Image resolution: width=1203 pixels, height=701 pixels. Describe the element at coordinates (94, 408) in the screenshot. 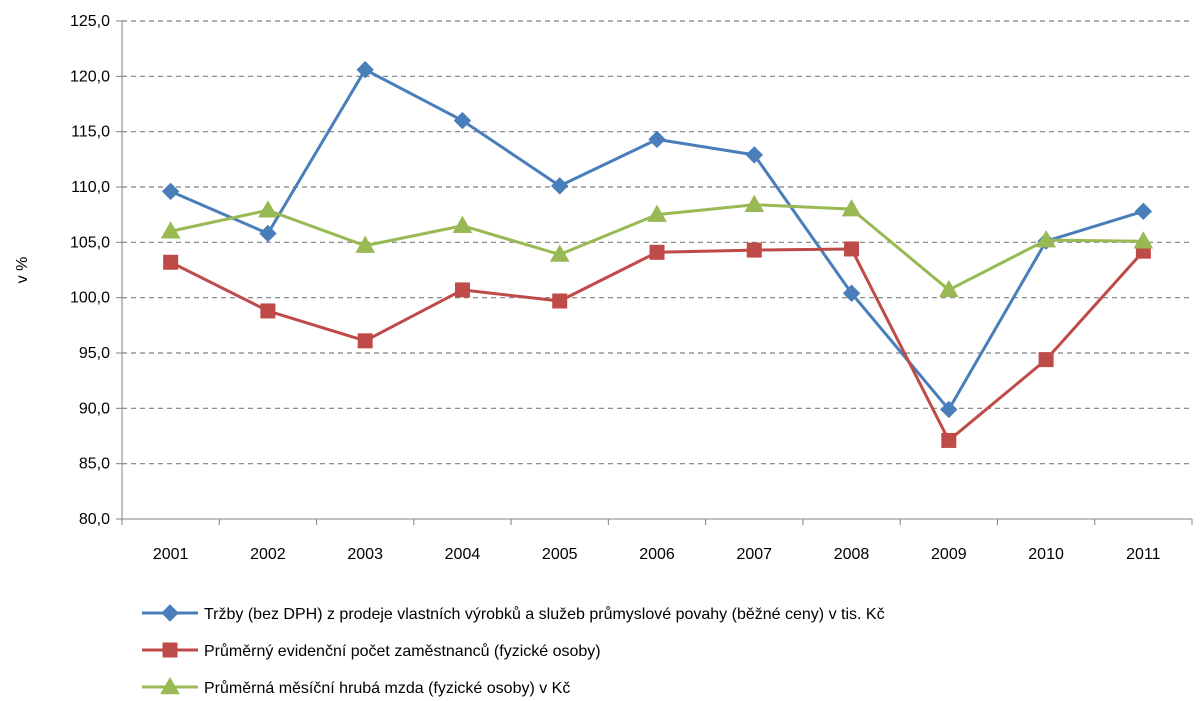

I see `y-tick-label: 90,0` at that location.